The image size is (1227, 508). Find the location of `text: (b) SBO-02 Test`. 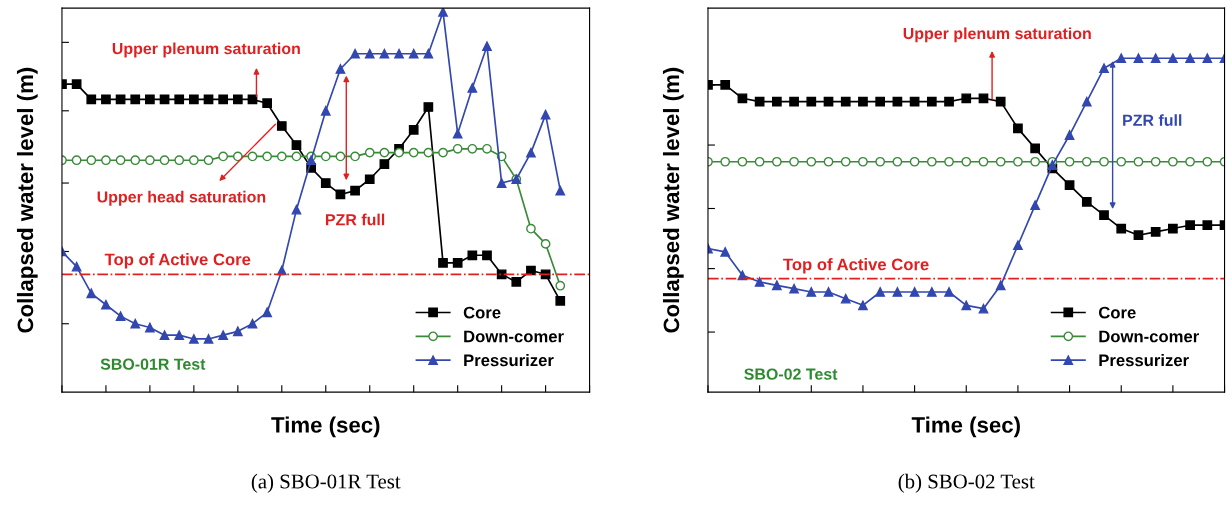

text: (b) SBO-02 Test is located at coordinates (966, 483).